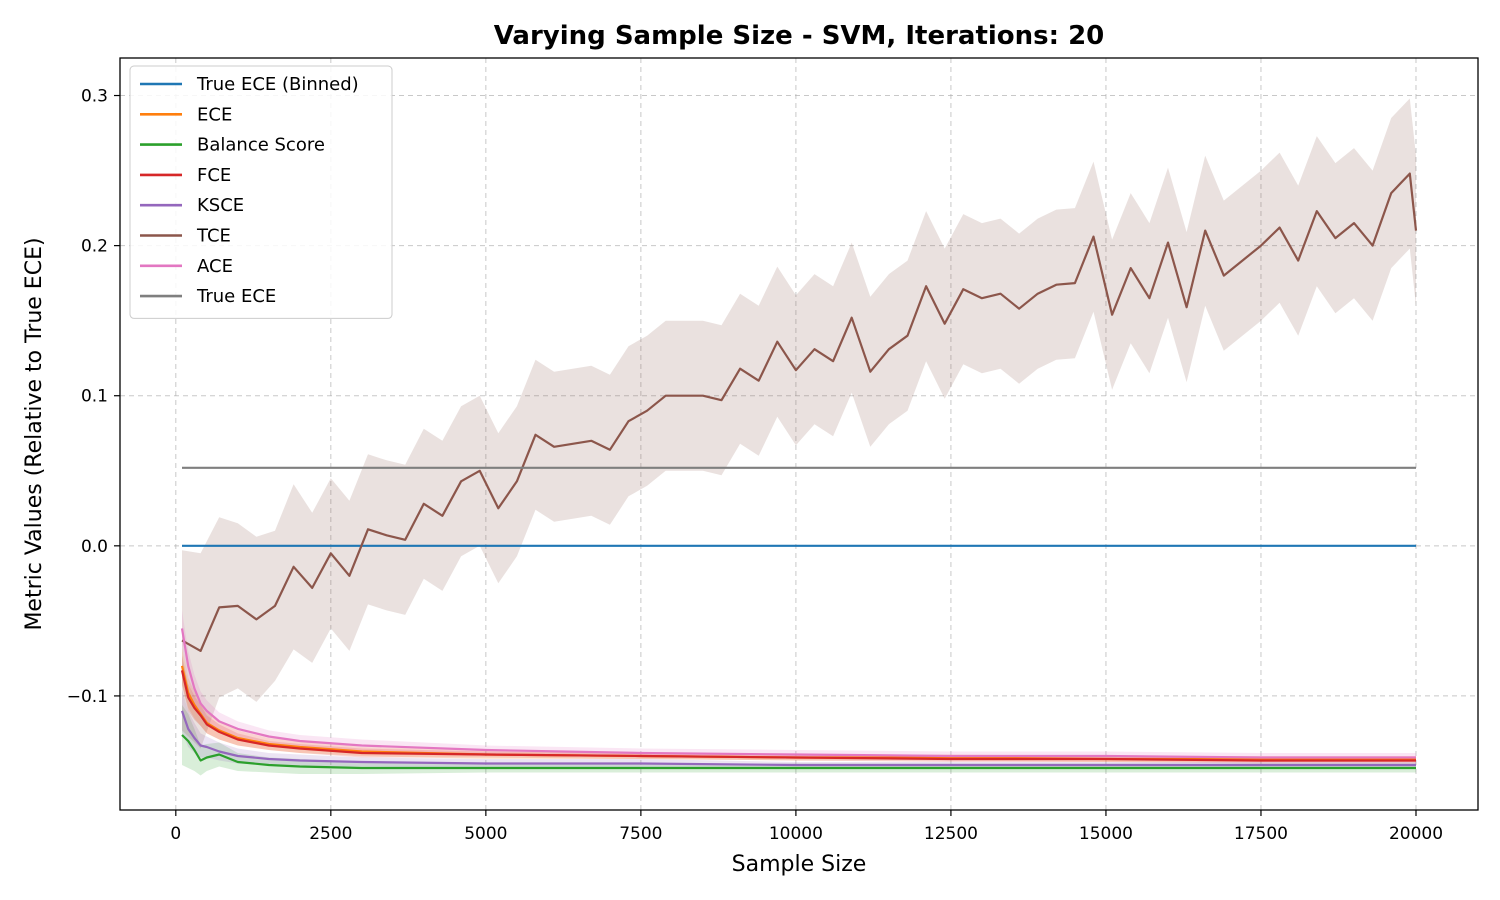 This screenshot has height=900, width=1500. I want to click on x-axis-label: Sample Size, so click(799, 864).